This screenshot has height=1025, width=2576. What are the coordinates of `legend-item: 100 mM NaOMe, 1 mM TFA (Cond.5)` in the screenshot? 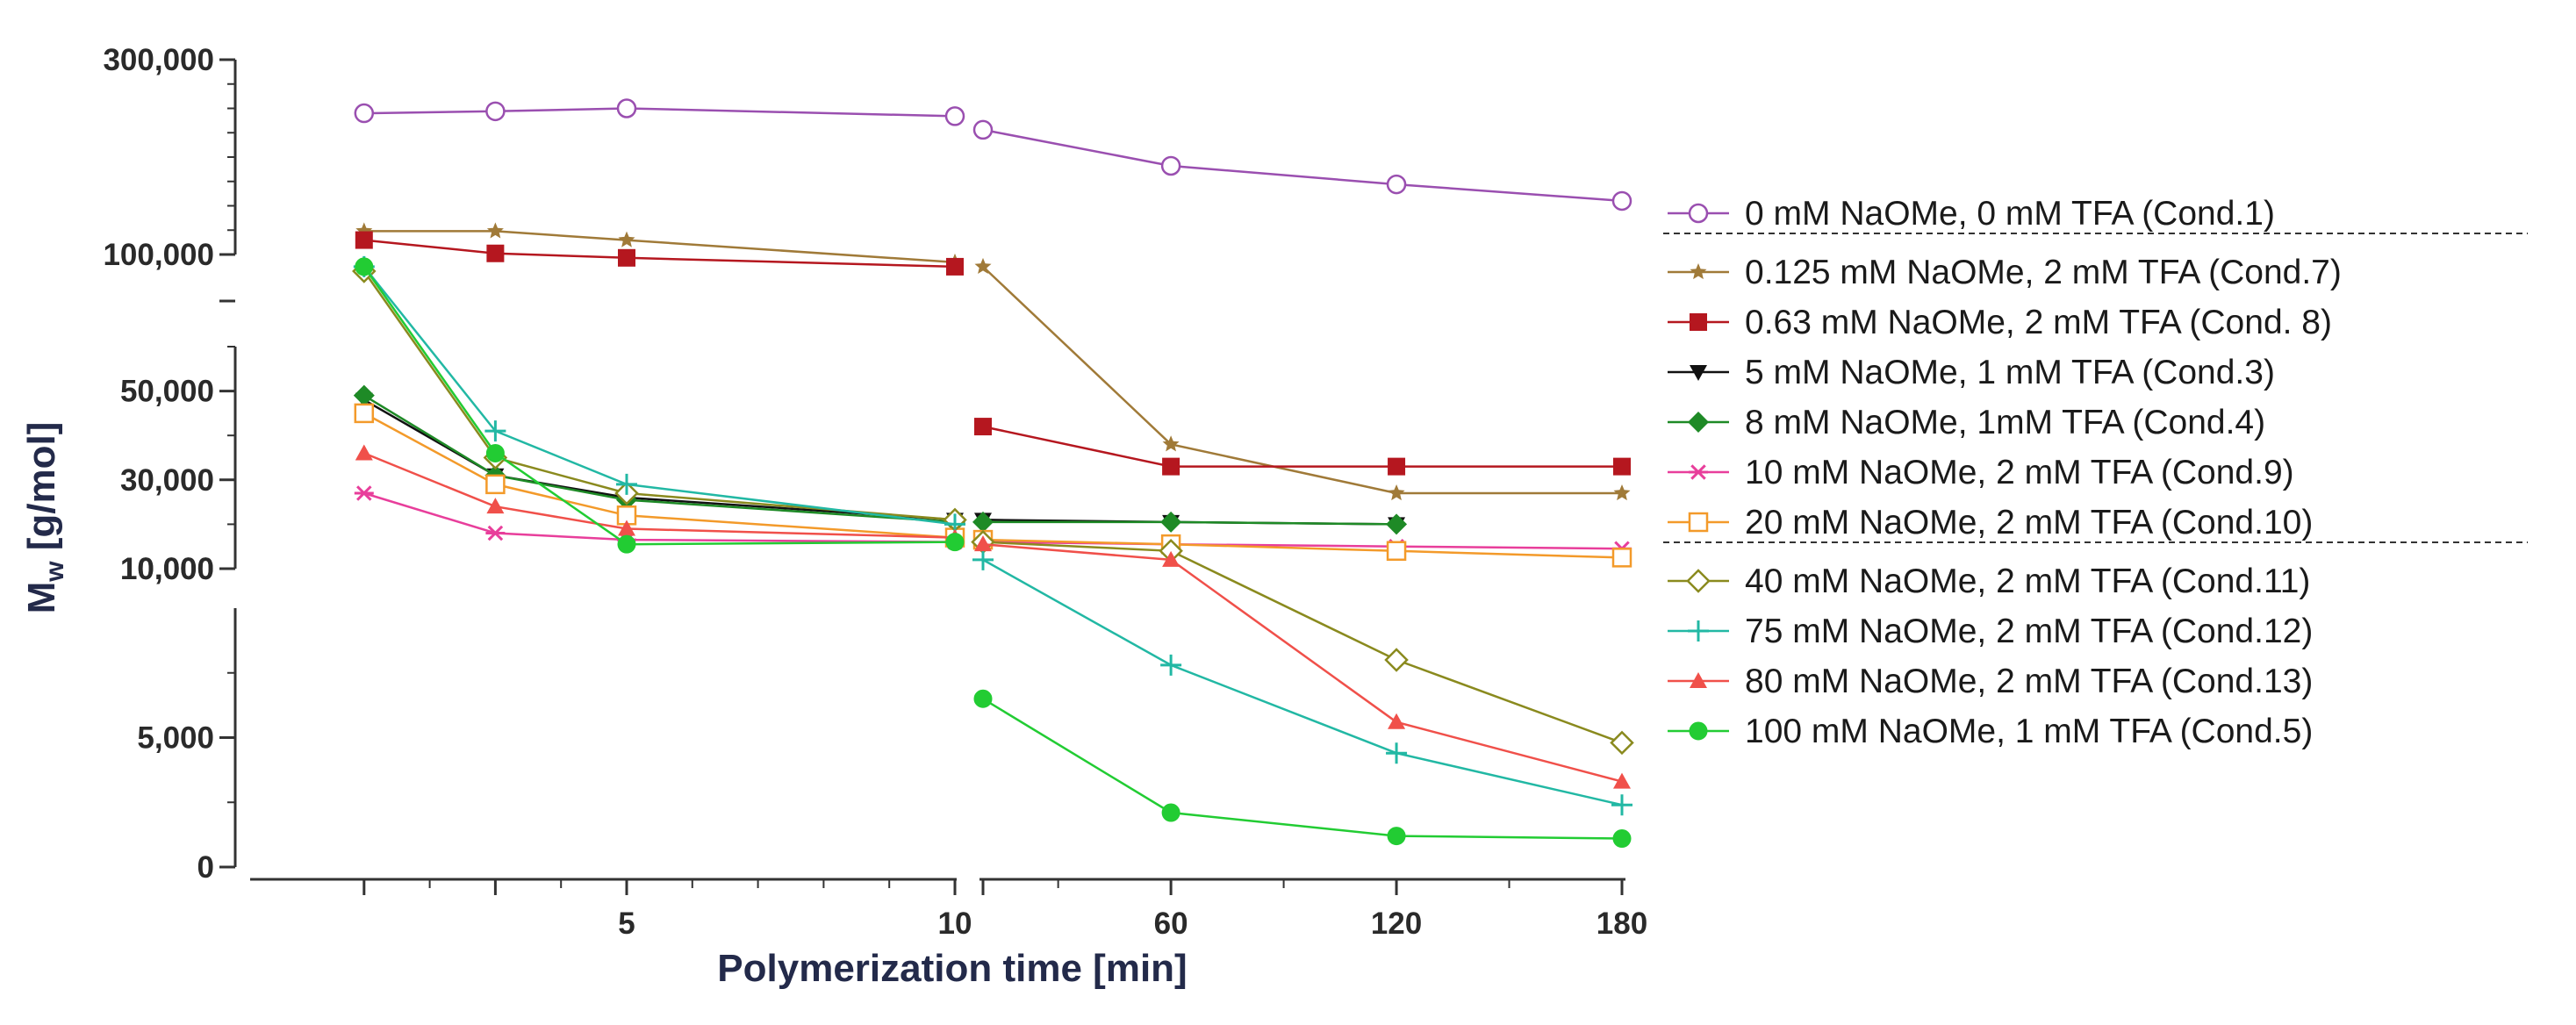 It's located at (1991, 731).